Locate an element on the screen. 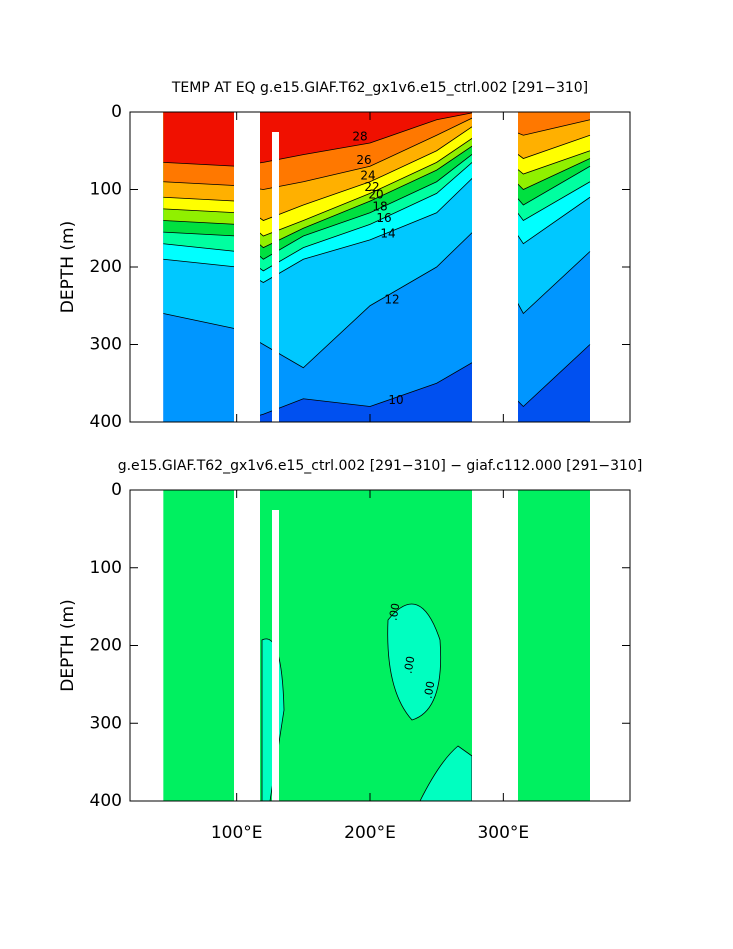 This screenshot has height=949, width=733. x-tick-label: 300°E is located at coordinates (503, 833).